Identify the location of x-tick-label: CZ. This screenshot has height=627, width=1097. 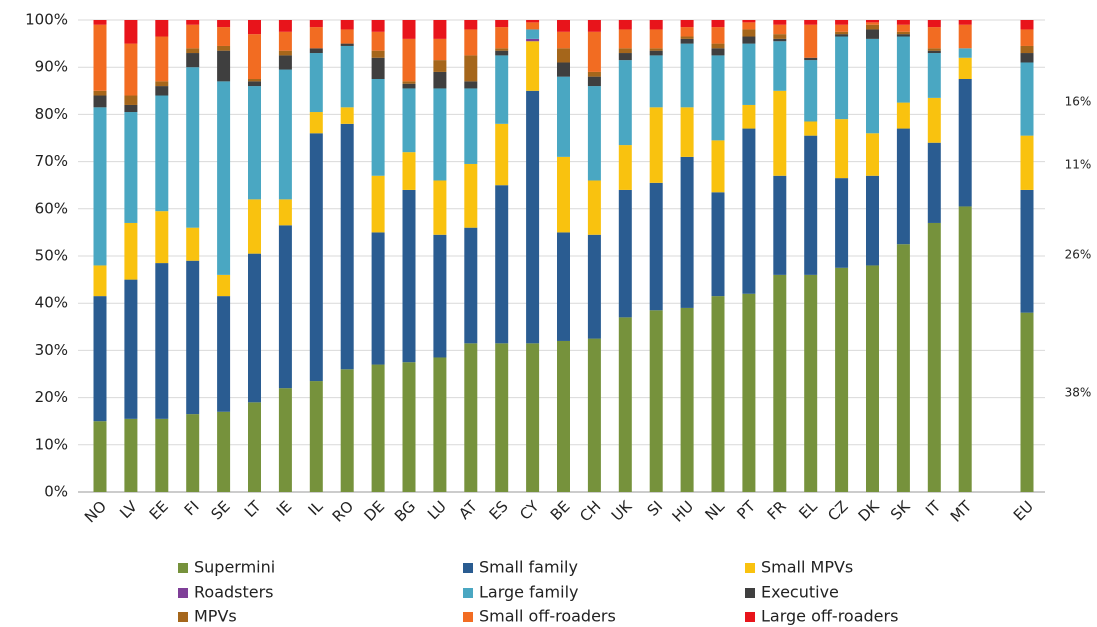
(837, 510).